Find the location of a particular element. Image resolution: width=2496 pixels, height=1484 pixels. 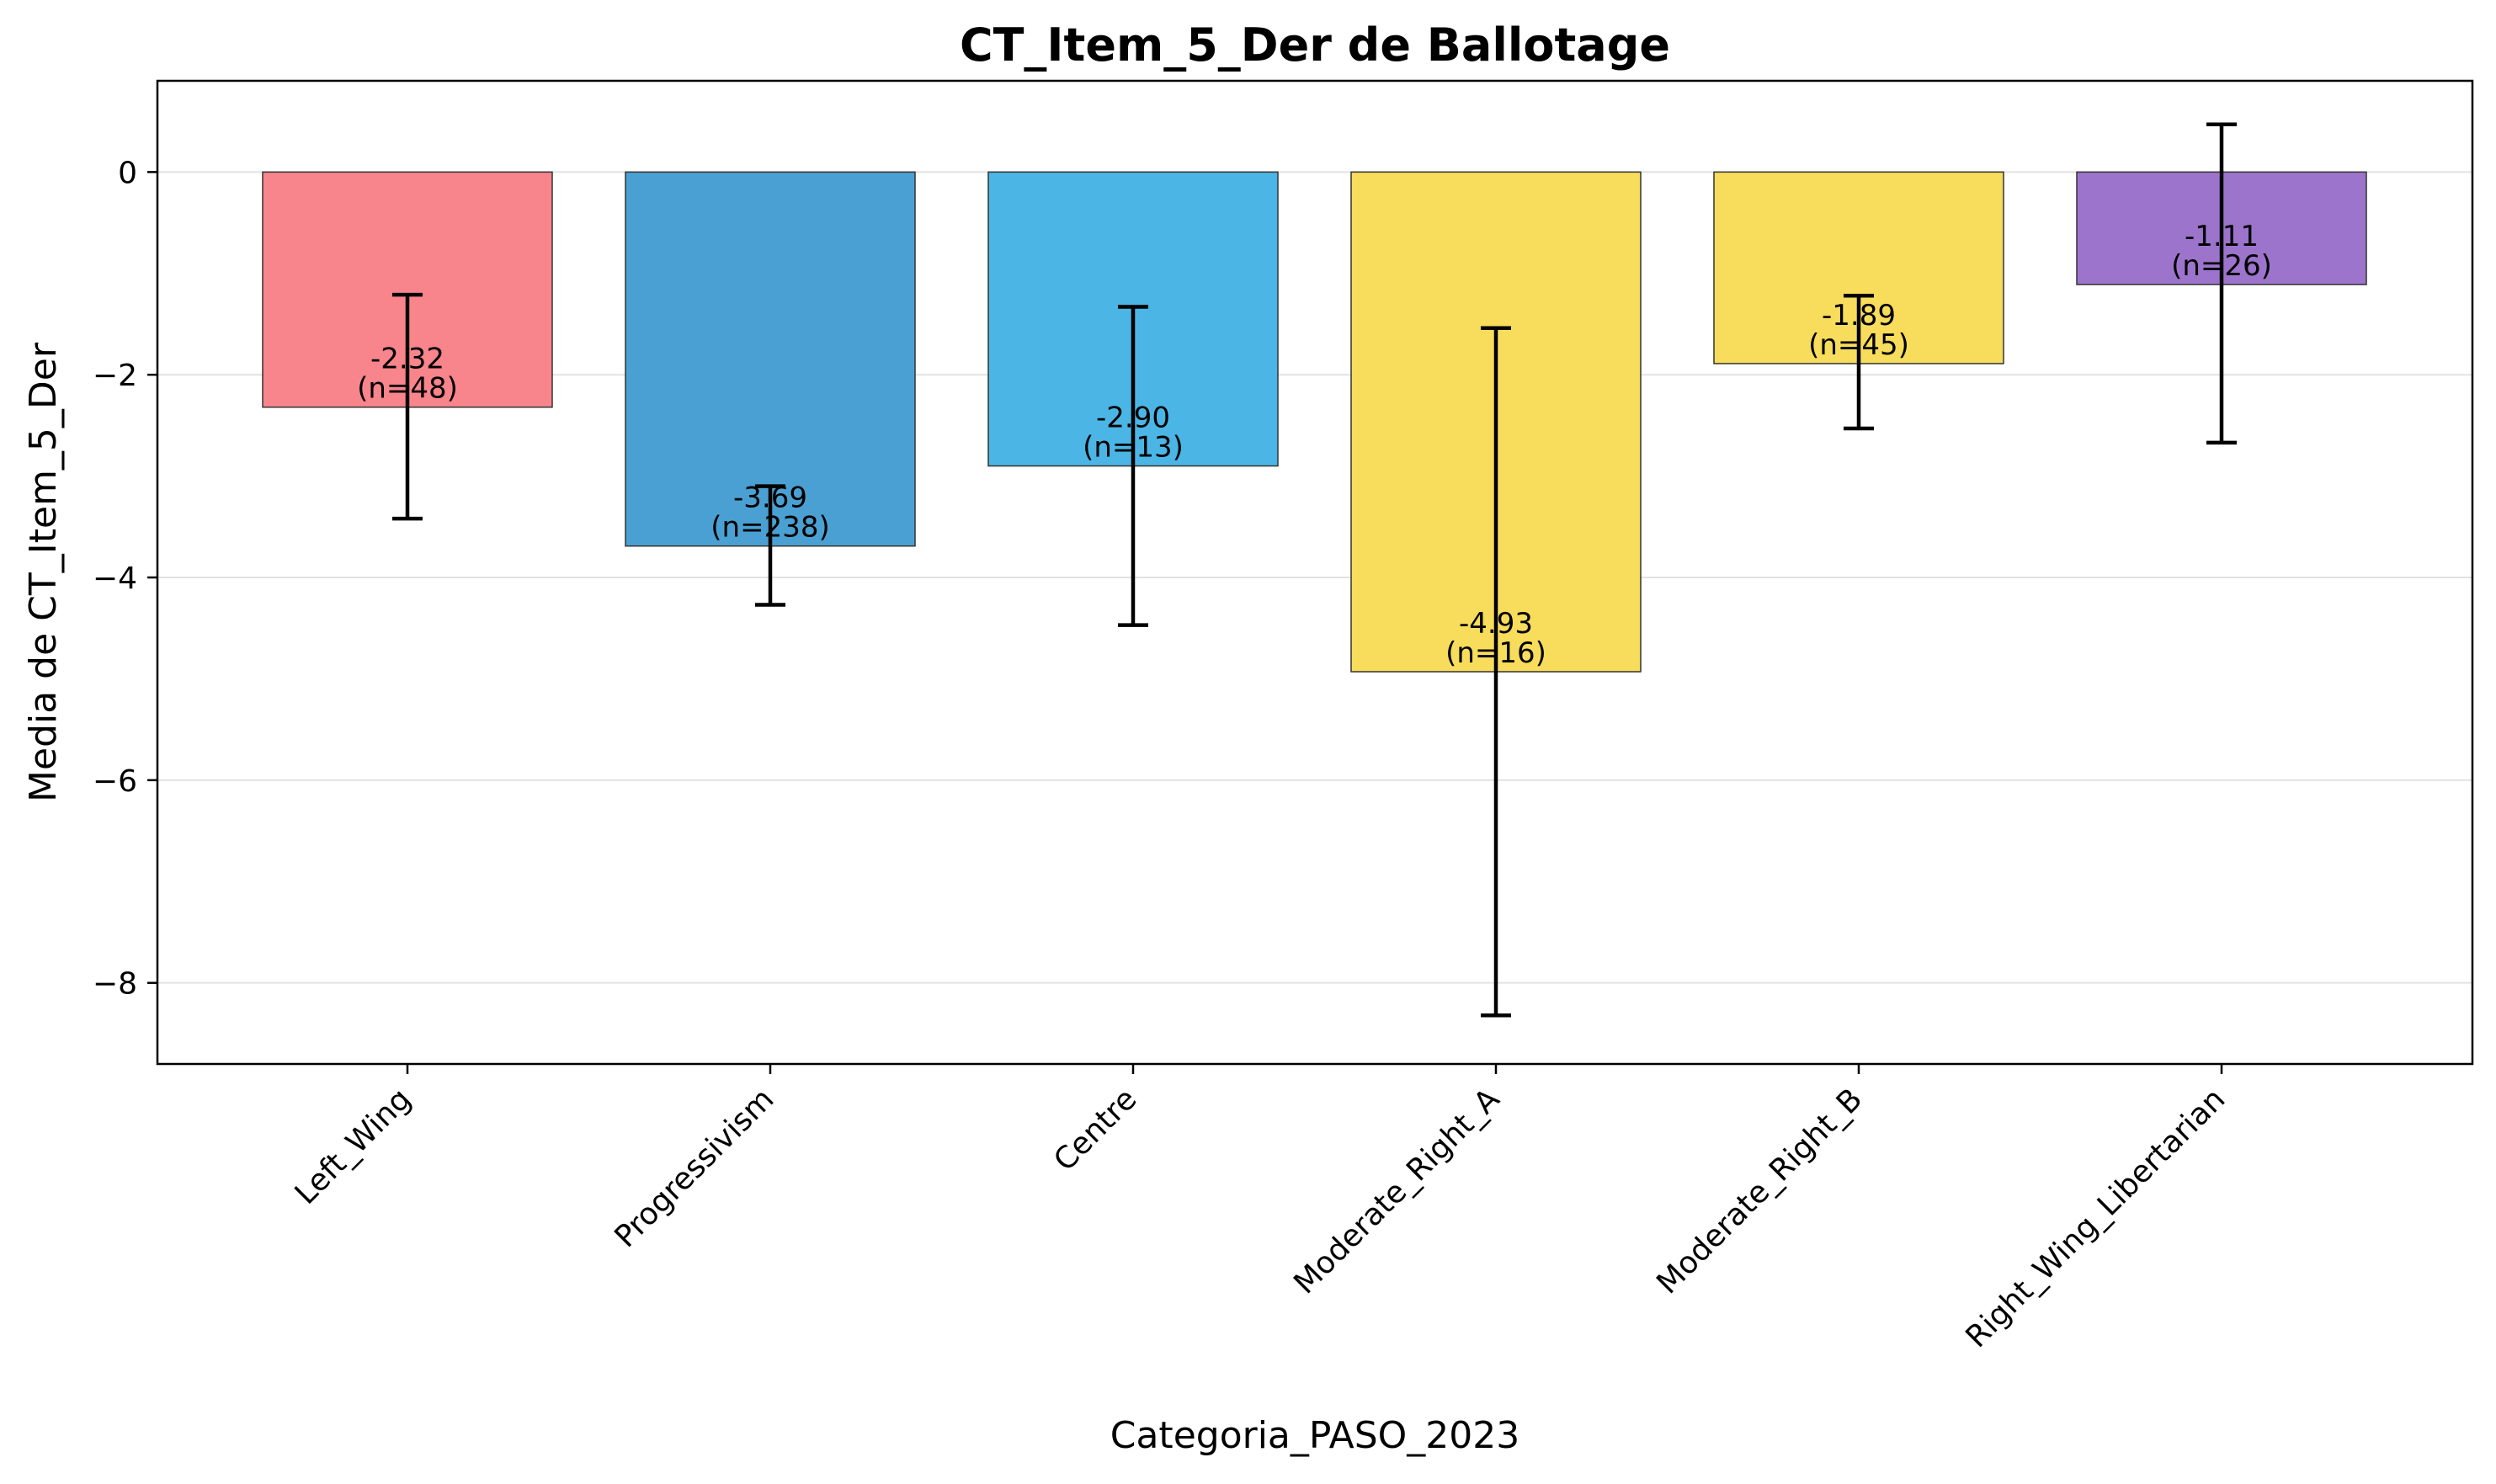

bar-value-label: -2.32 (n=48) is located at coordinates (407, 374).